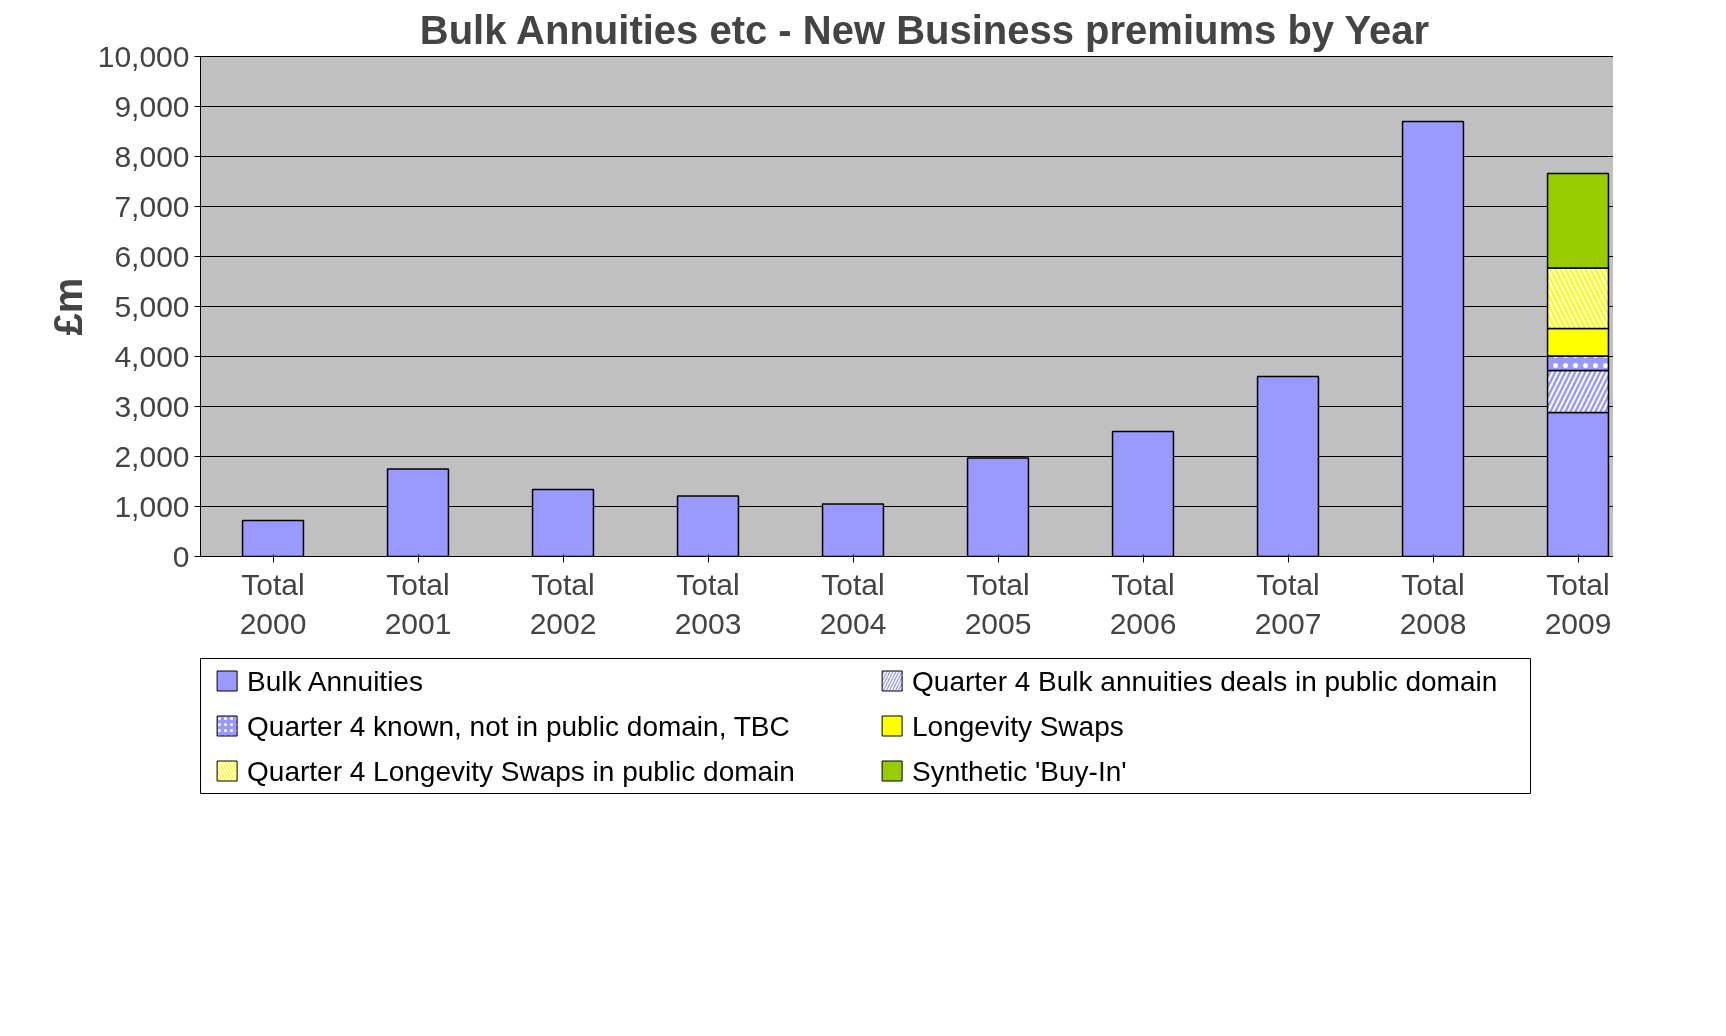  Describe the element at coordinates (1578, 604) in the screenshot. I see `x-tick-label: Total 2009` at that location.